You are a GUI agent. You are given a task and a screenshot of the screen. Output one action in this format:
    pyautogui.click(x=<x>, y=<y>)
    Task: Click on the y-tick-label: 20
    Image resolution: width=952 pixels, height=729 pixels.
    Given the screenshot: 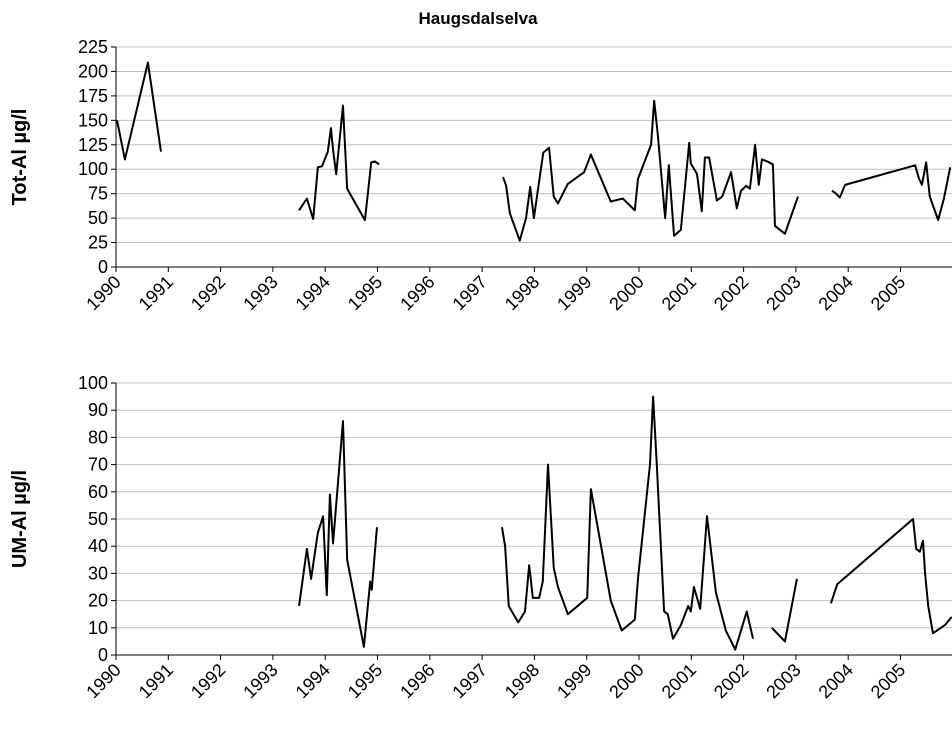 What is the action you would take?
    pyautogui.click(x=98, y=601)
    